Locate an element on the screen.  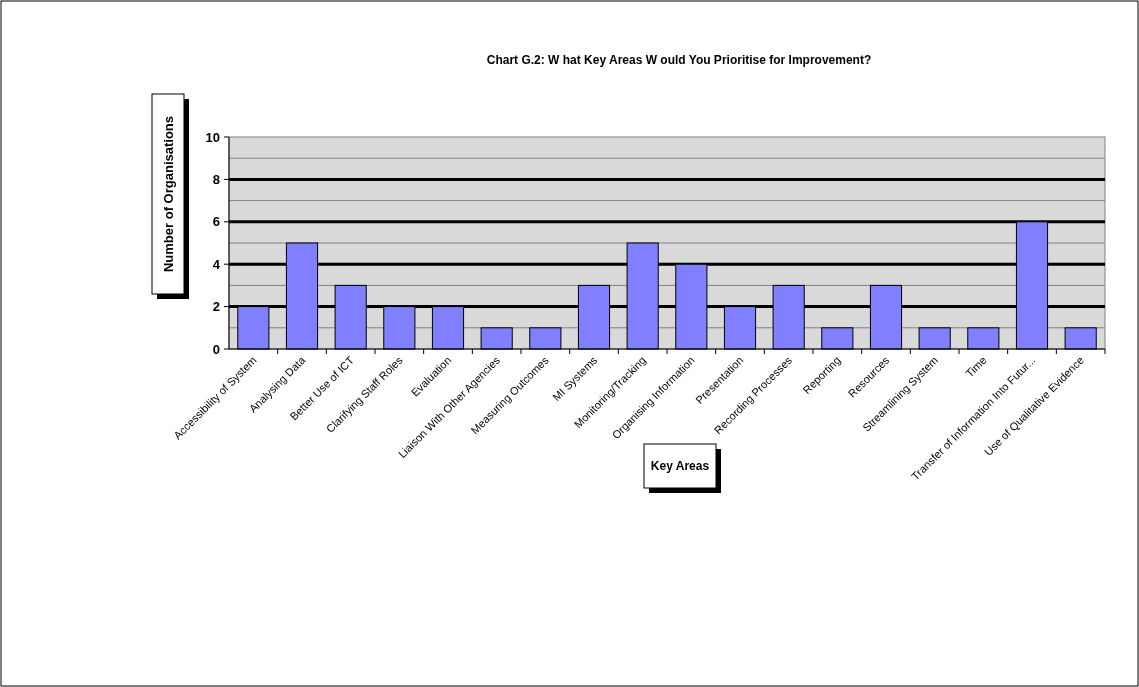
y-tick-label: 2 is located at coordinates (216, 307).